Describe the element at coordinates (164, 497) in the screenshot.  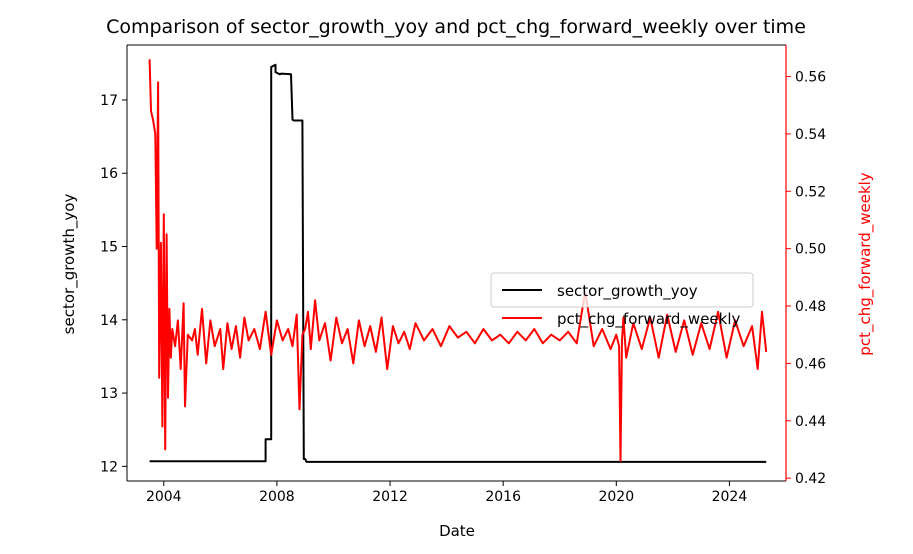
I see `x-tick-label: 2004` at that location.